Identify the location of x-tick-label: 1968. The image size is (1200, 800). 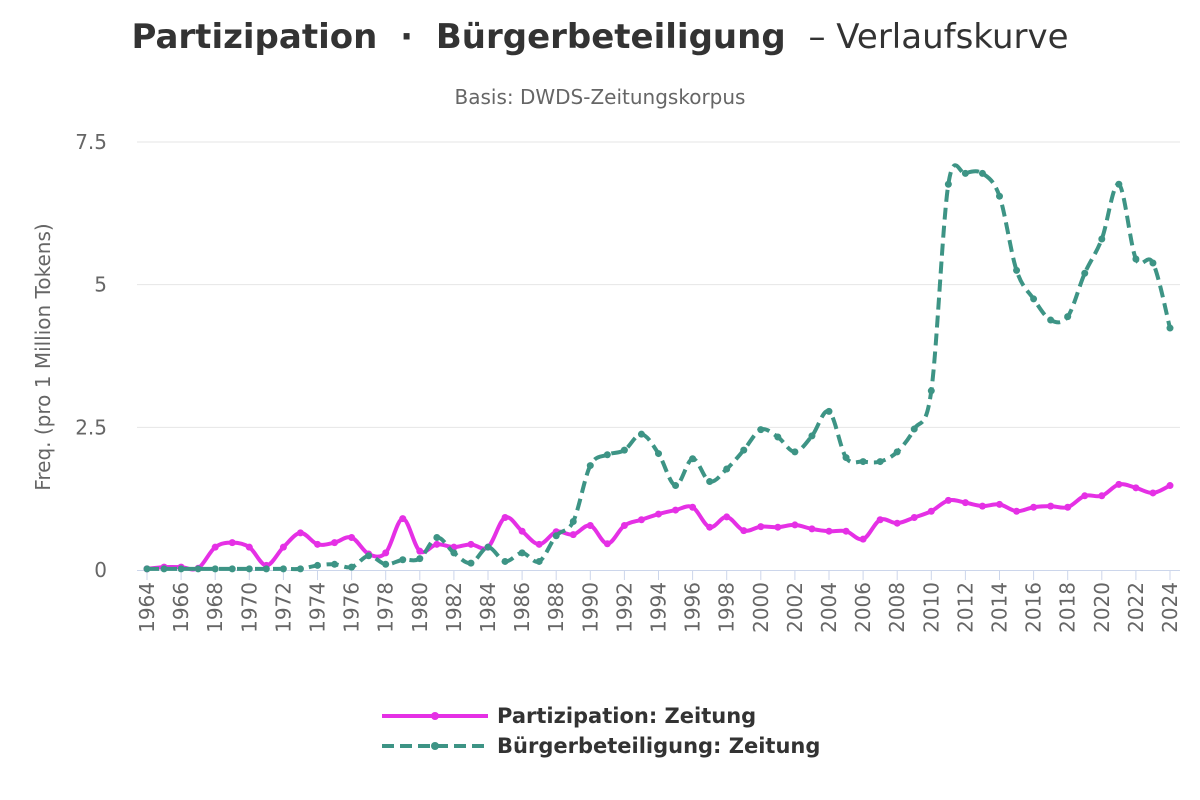
(215, 607).